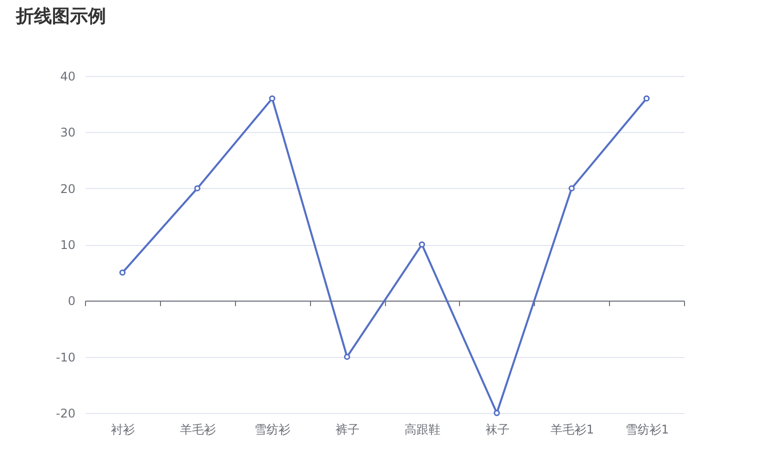  Describe the element at coordinates (348, 429) in the screenshot. I see `x-tick-label: 裤子` at that location.